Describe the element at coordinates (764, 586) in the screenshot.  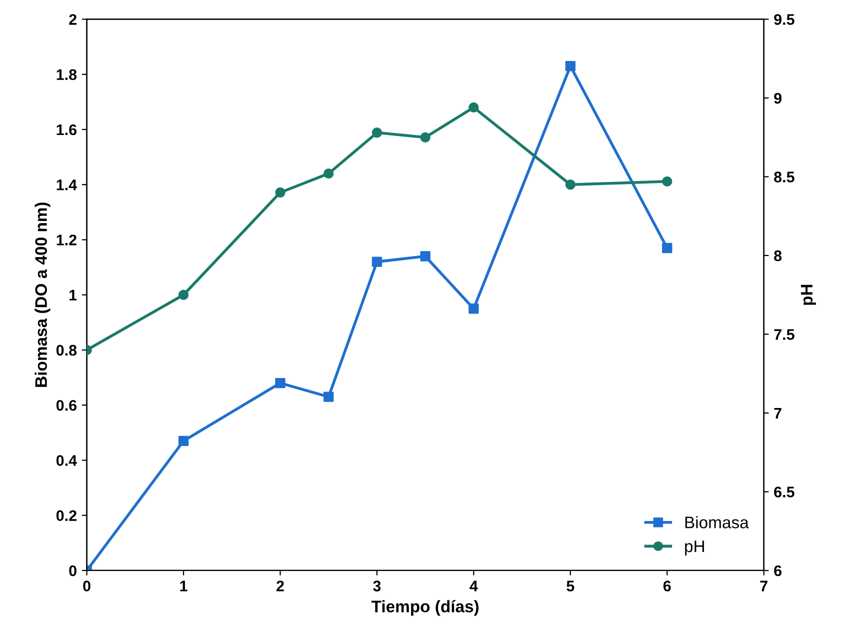
I see `x-tick-label: 7` at that location.